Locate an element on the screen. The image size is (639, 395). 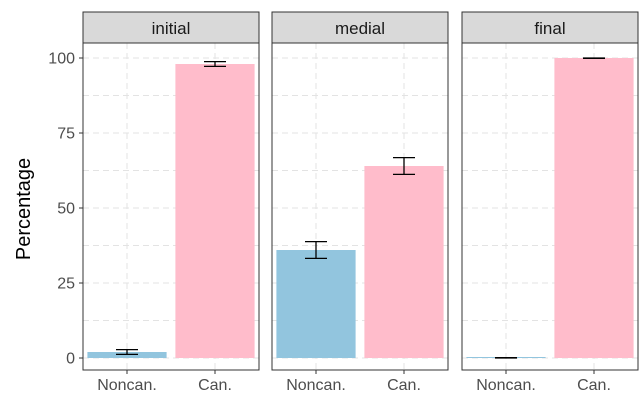
bar-initial-can is located at coordinates (215, 211).